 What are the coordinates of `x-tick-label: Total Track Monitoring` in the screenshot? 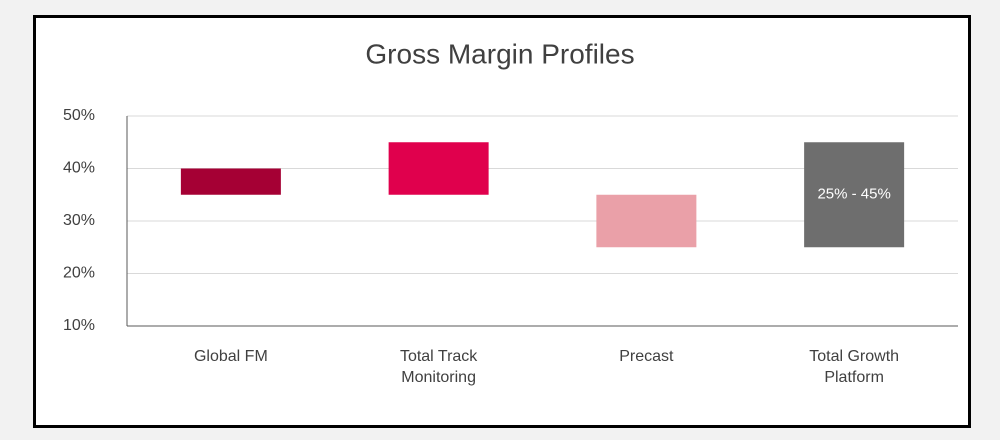 It's located at (438, 367).